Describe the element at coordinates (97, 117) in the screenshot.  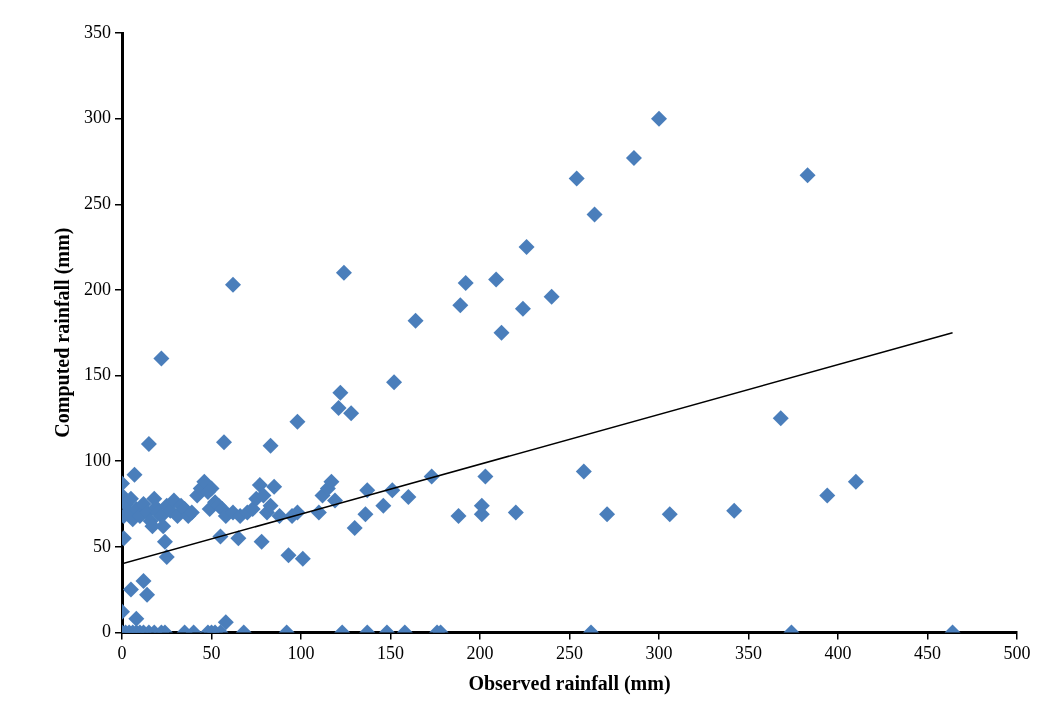
I see `y-tick-label: 300` at that location.